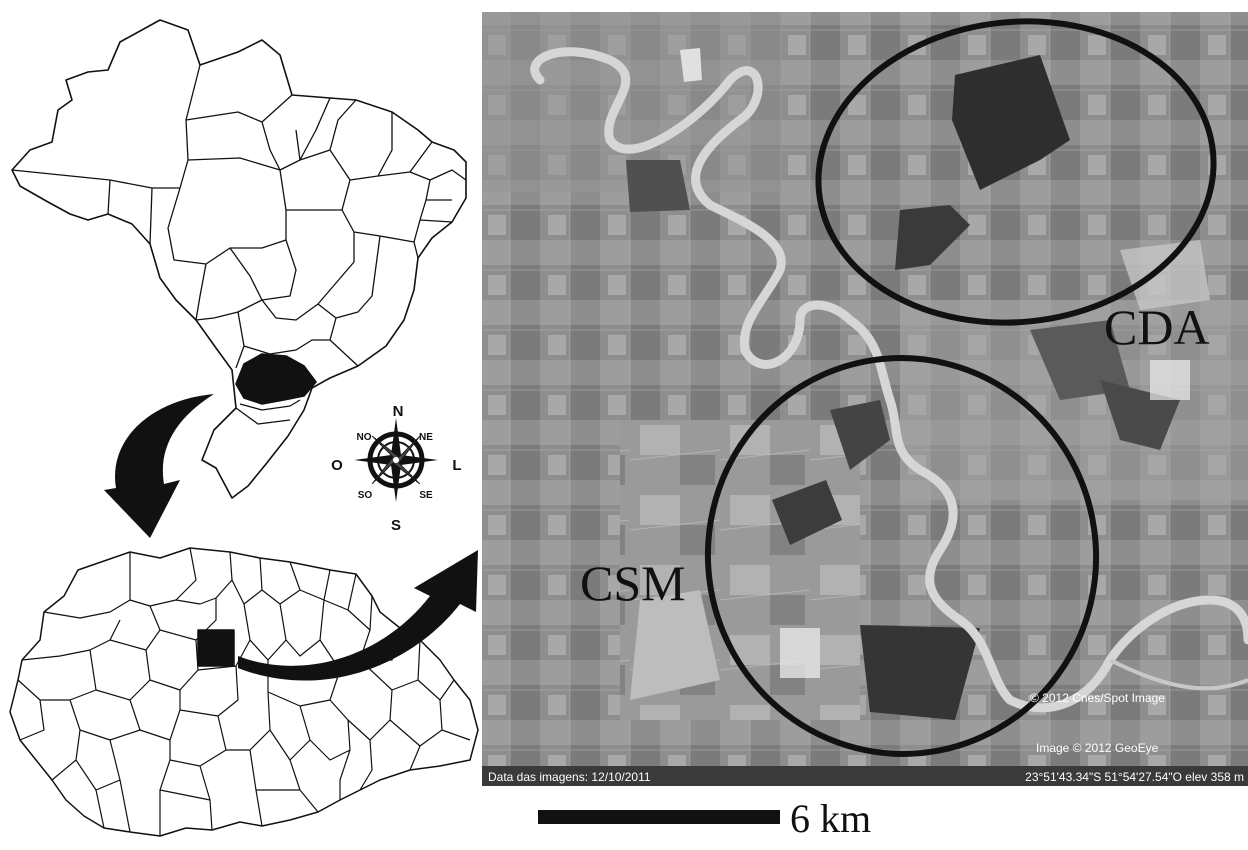  Describe the element at coordinates (216, 648) in the screenshot. I see `study-area-marker` at that location.